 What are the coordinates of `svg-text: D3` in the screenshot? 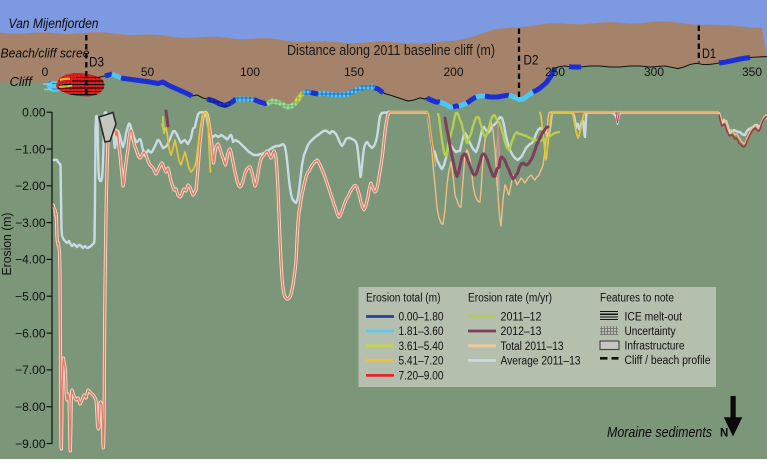 It's located at (96, 62).